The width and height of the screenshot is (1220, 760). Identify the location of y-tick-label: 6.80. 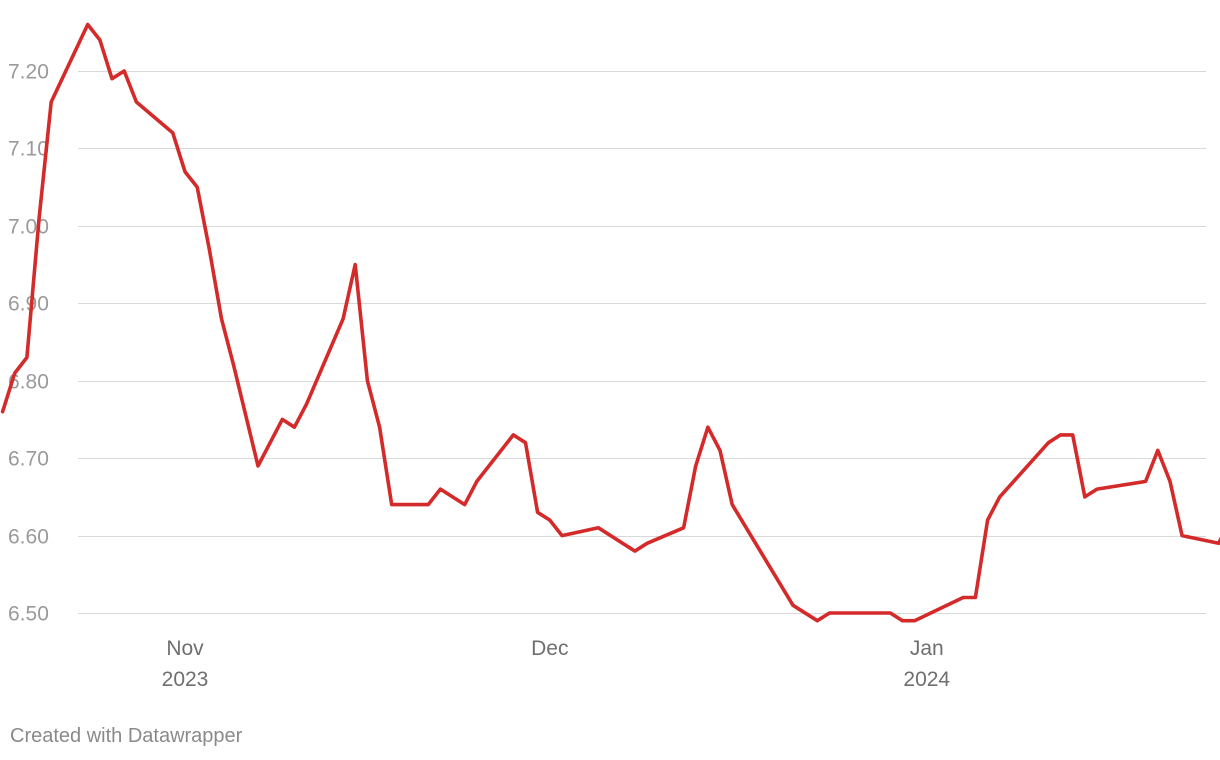
(28, 382).